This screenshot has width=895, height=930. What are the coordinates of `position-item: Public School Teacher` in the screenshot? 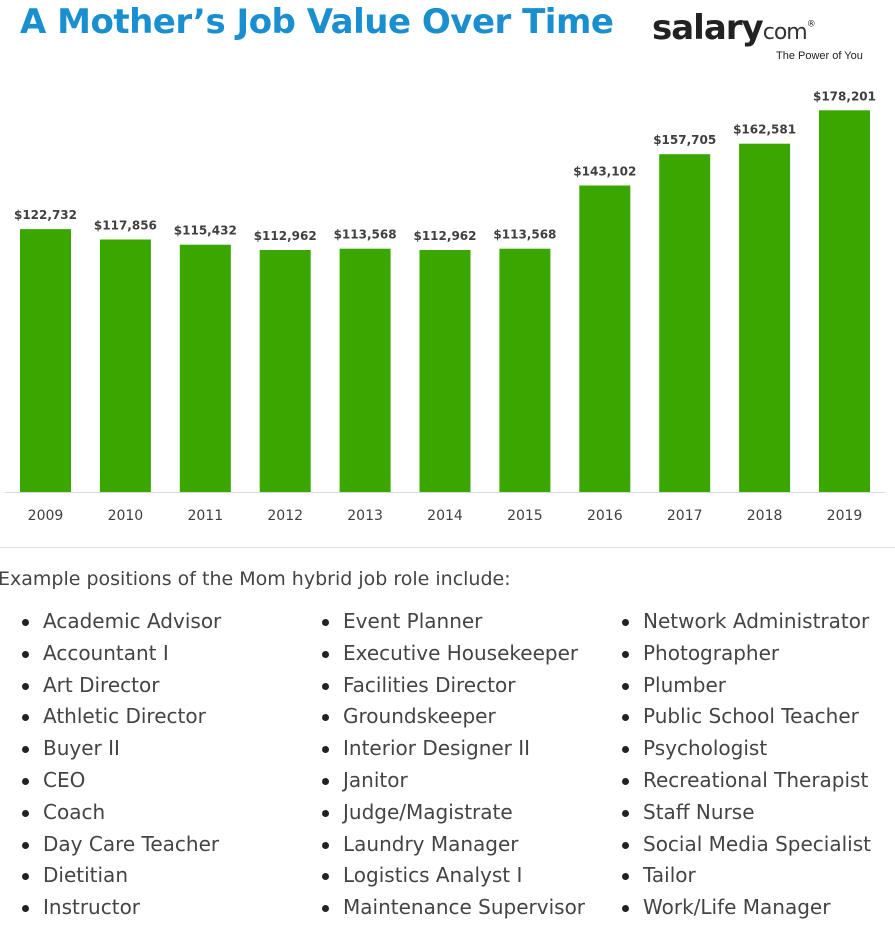 It's located at (746, 717).